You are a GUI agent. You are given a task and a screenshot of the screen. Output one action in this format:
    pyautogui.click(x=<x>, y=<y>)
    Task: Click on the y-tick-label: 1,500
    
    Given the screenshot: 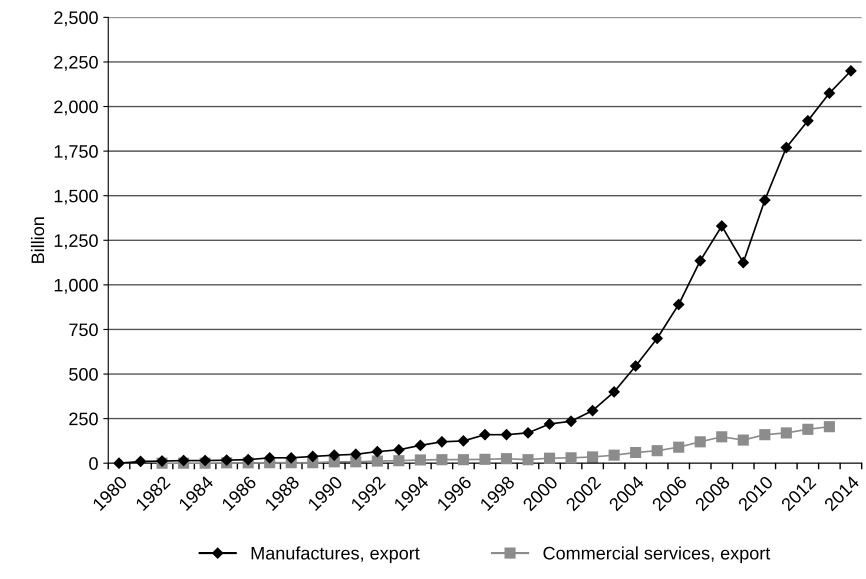 What is the action you would take?
    pyautogui.click(x=76, y=197)
    